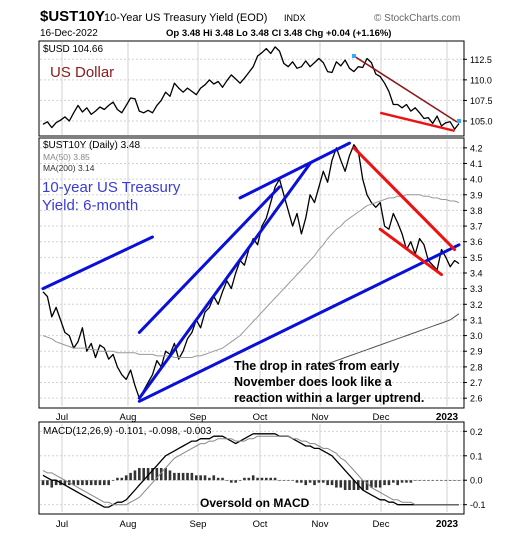  I want to click on downtrend-line, so click(404, 199).